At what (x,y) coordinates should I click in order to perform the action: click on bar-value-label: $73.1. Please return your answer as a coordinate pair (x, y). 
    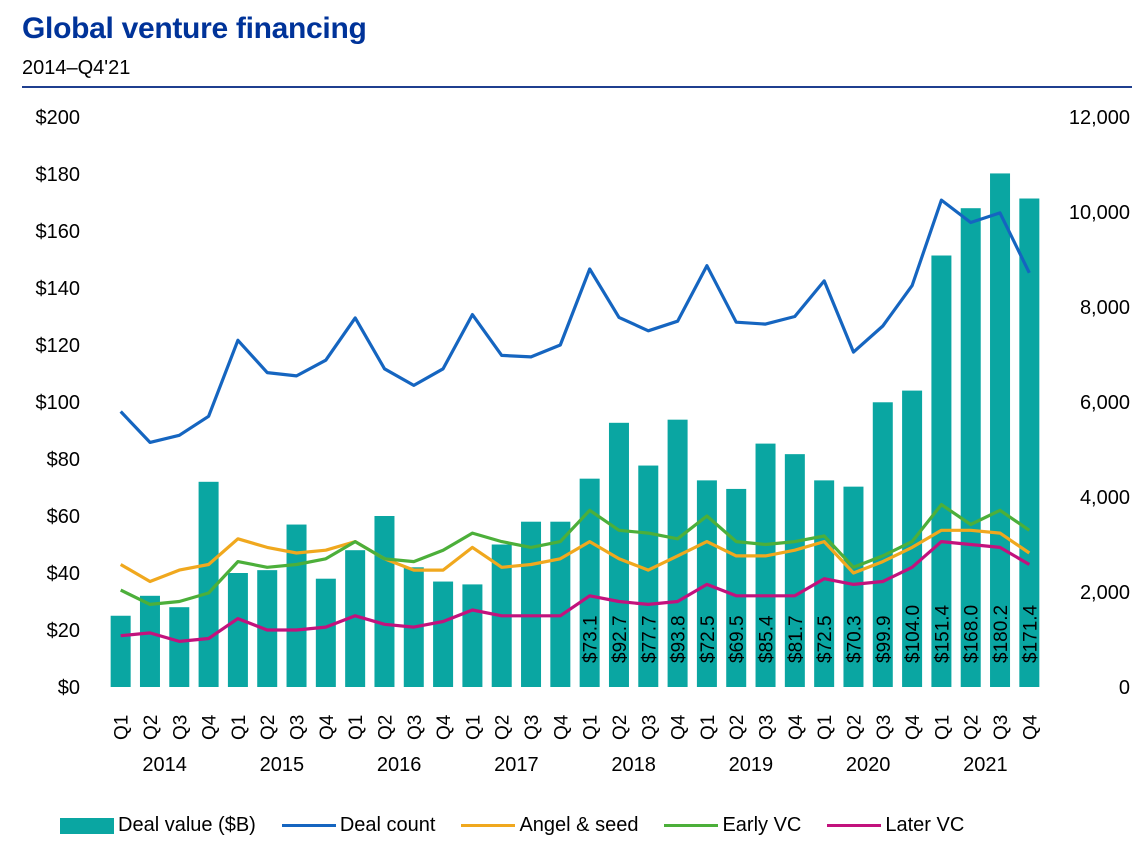
    Looking at the image, I should click on (591, 639).